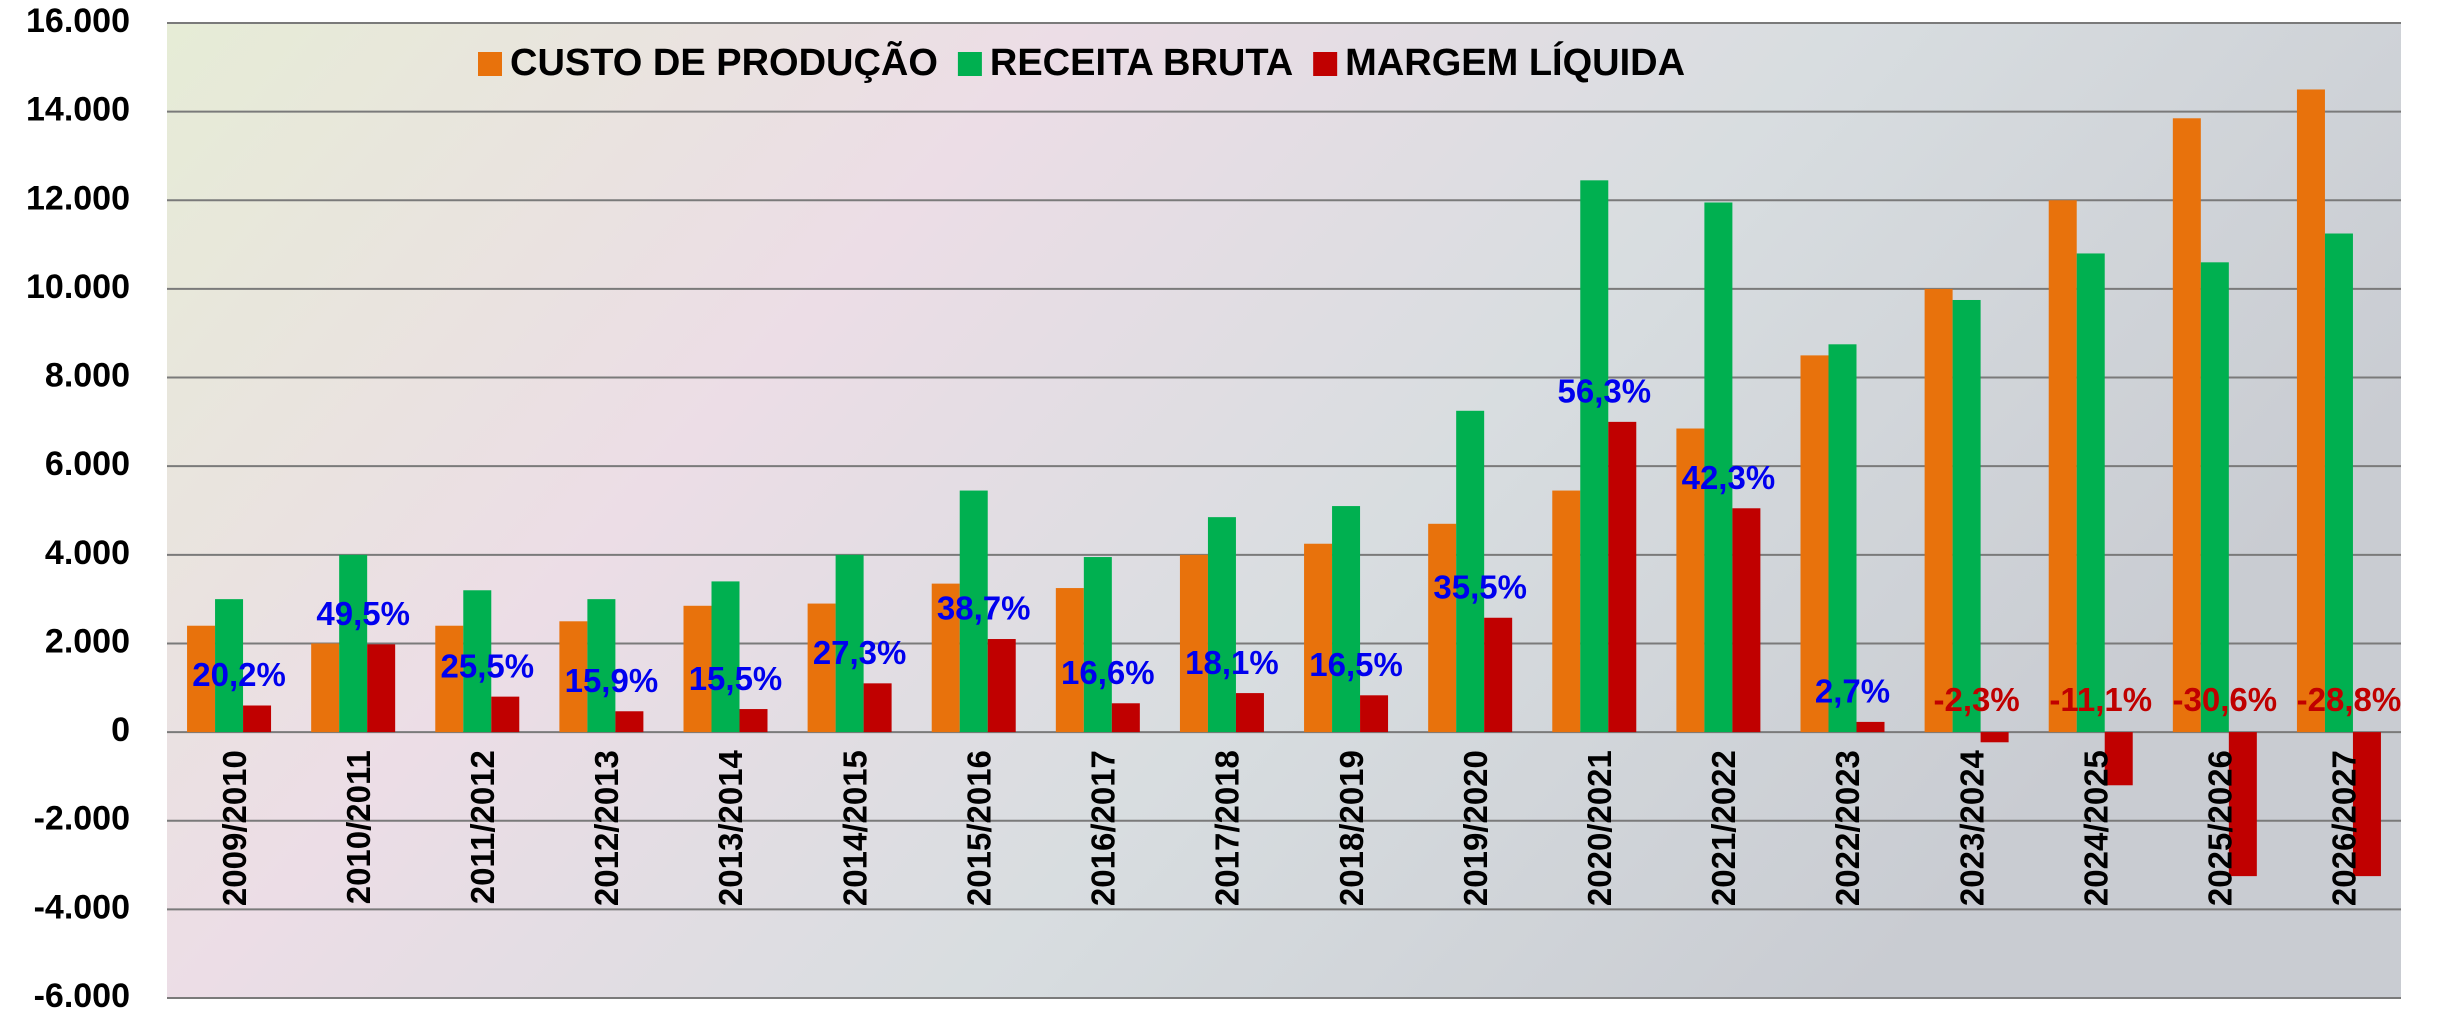 The image size is (2453, 1017). I want to click on legend-swatch, so click(1325, 64).